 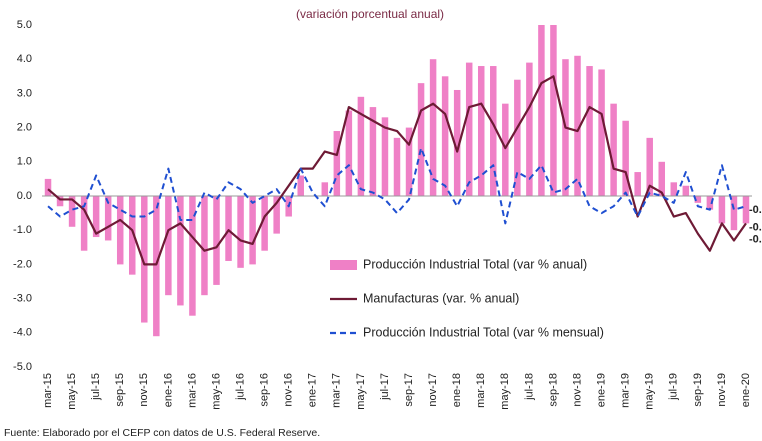 I want to click on y-tick-label: -4.0, so click(x=22, y=333).